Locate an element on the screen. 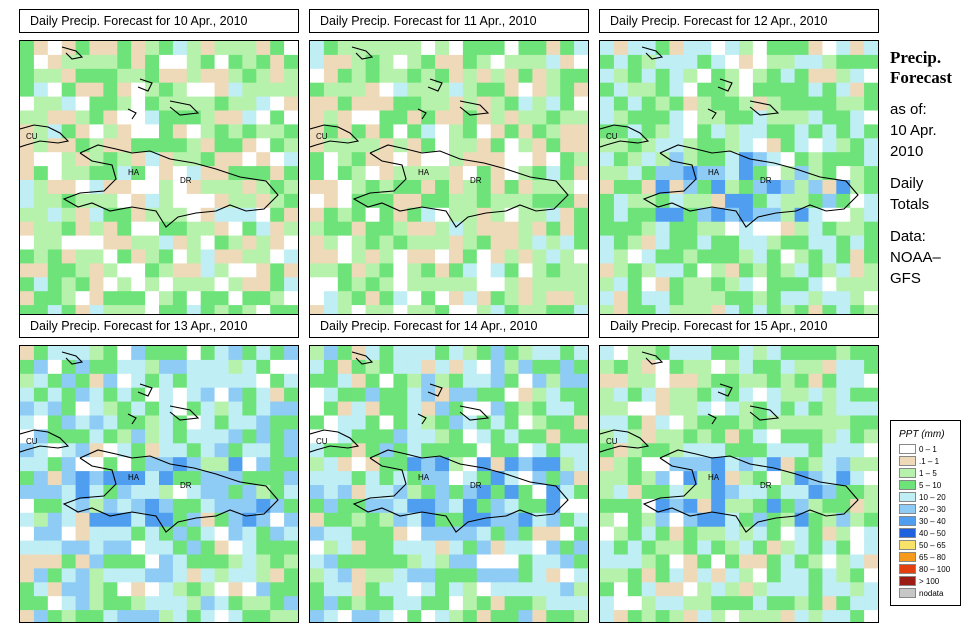  legend-item: 65 – 80 is located at coordinates (929, 557).